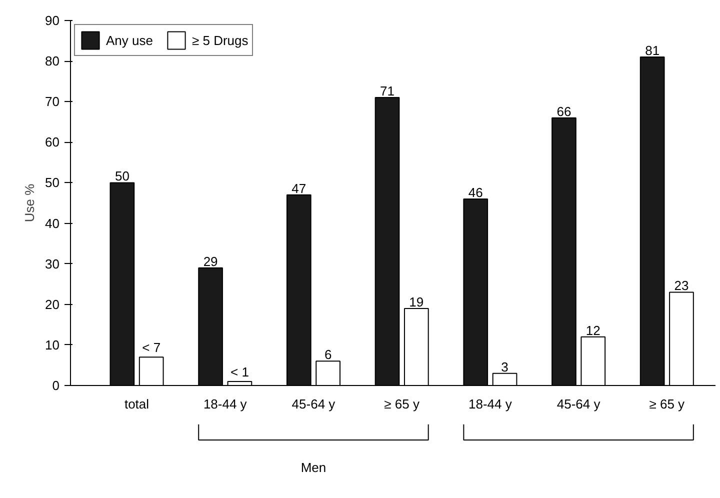  Describe the element at coordinates (387, 91) in the screenshot. I see `data-label: 71` at that location.